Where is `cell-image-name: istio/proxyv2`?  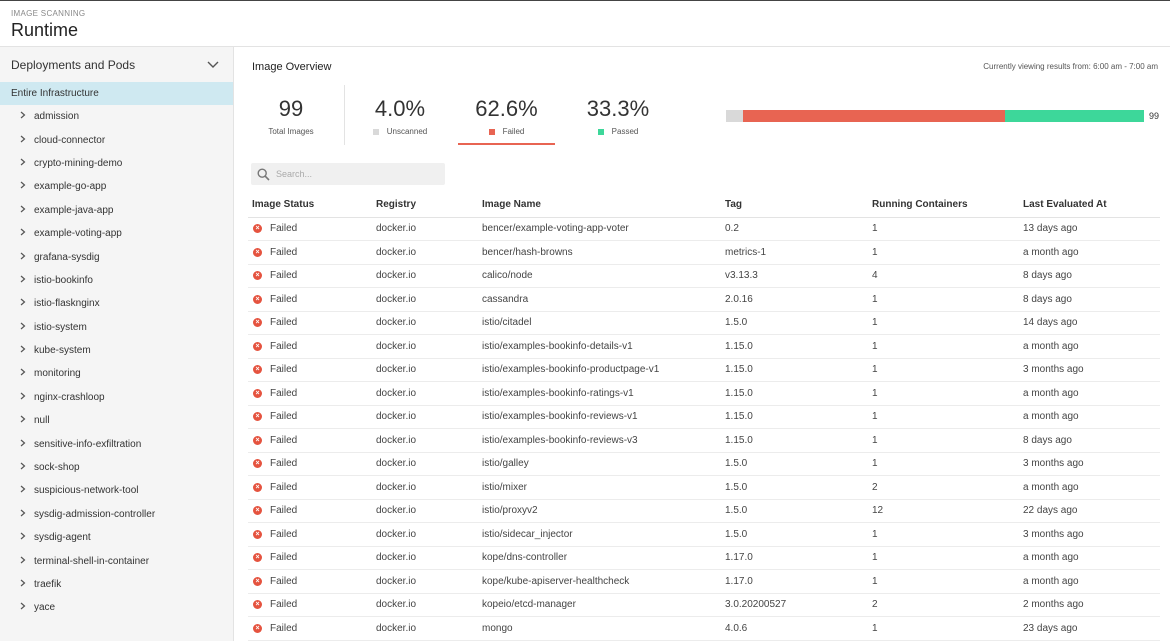
cell-image-name: istio/proxyv2 is located at coordinates (599, 511).